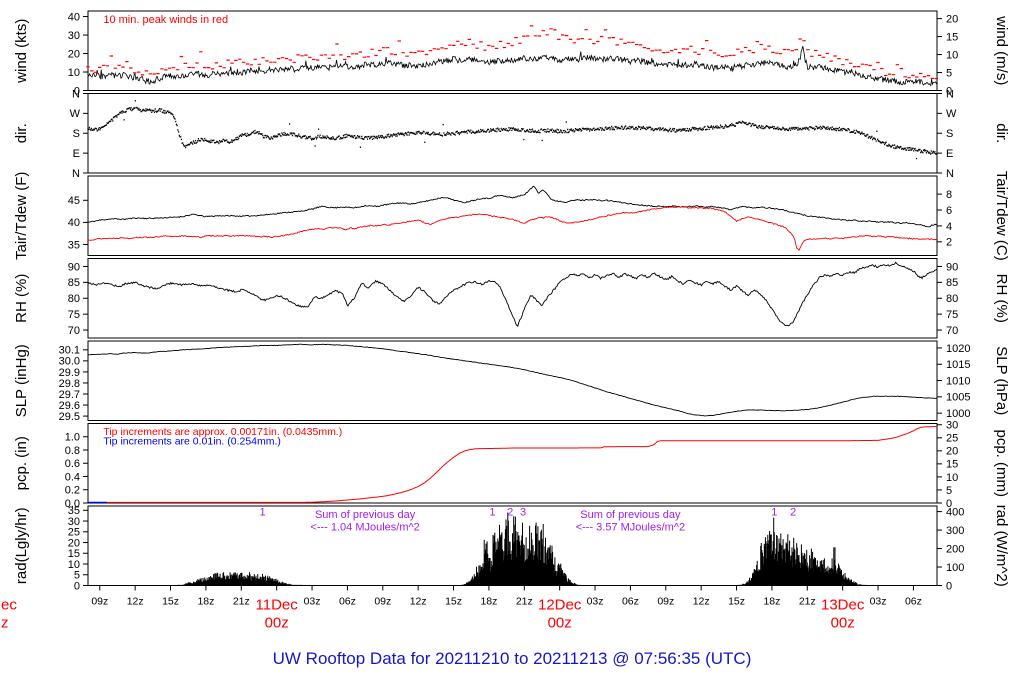 This screenshot has height=700, width=1024. What do you see at coordinates (277, 605) in the screenshot?
I see `x-tick-date-label: 11Dec` at bounding box center [277, 605].